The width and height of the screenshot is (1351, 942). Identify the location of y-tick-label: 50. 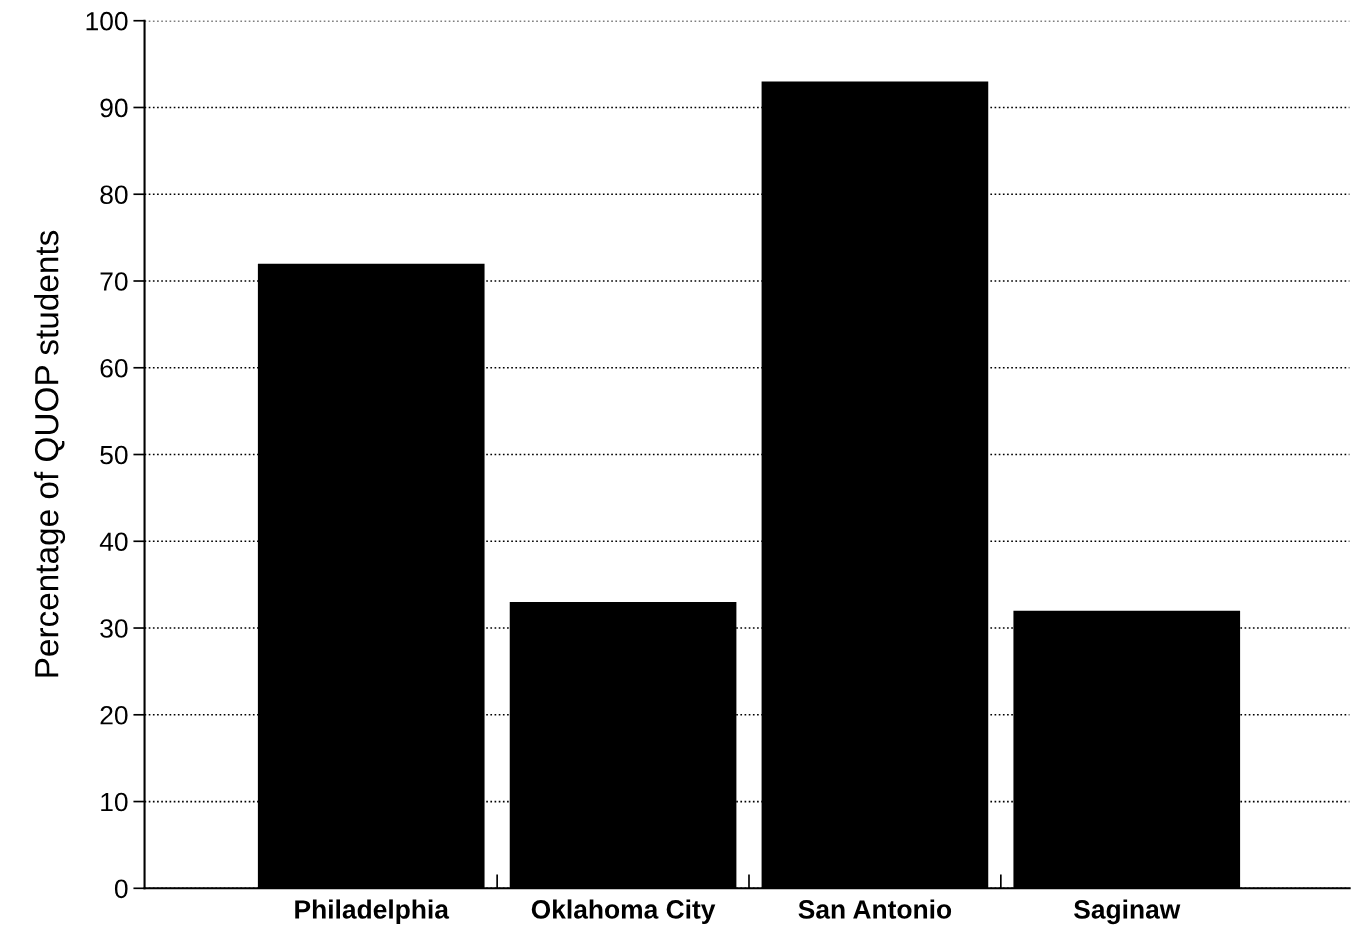
(114, 455).